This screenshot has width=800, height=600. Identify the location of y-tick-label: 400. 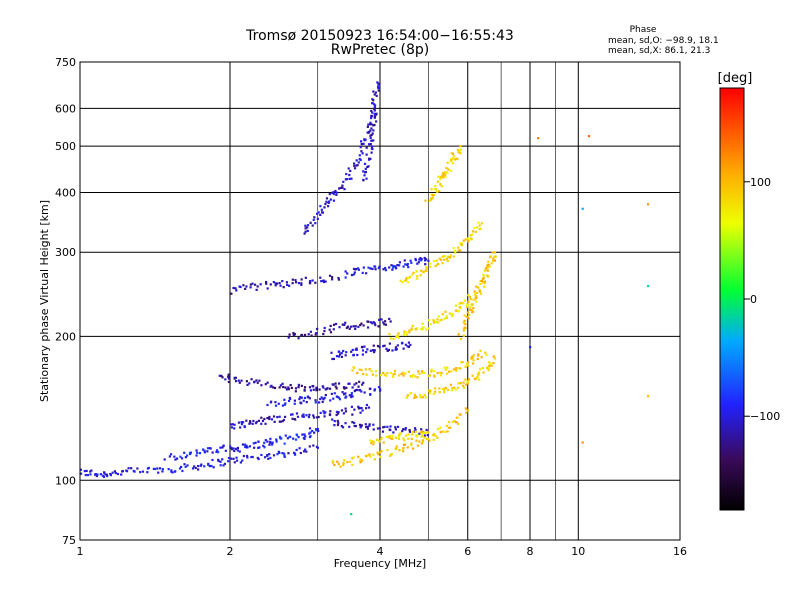
(65, 192).